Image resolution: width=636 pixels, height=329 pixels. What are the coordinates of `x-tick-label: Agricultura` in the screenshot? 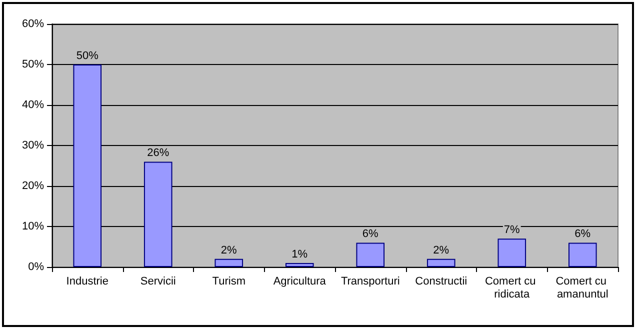 It's located at (300, 282).